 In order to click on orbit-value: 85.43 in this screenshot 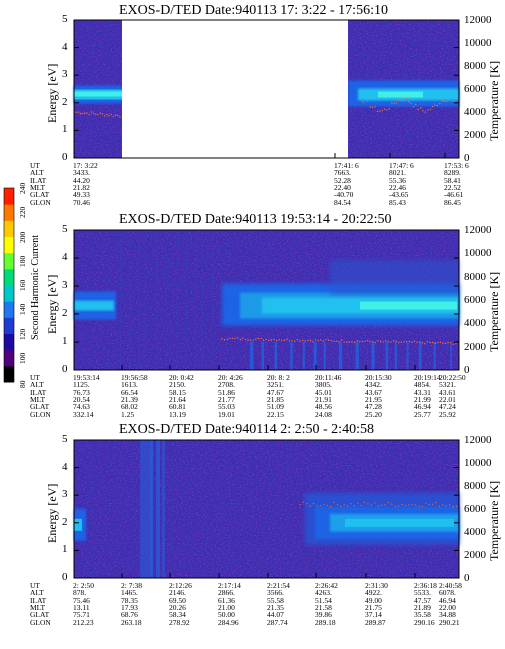, I will do `click(397, 202)`.